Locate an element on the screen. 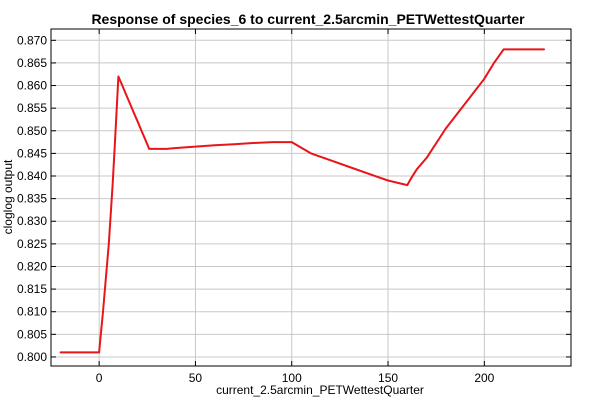 The height and width of the screenshot is (400, 600). y-tick-label: 0.830 is located at coordinates (32, 221).